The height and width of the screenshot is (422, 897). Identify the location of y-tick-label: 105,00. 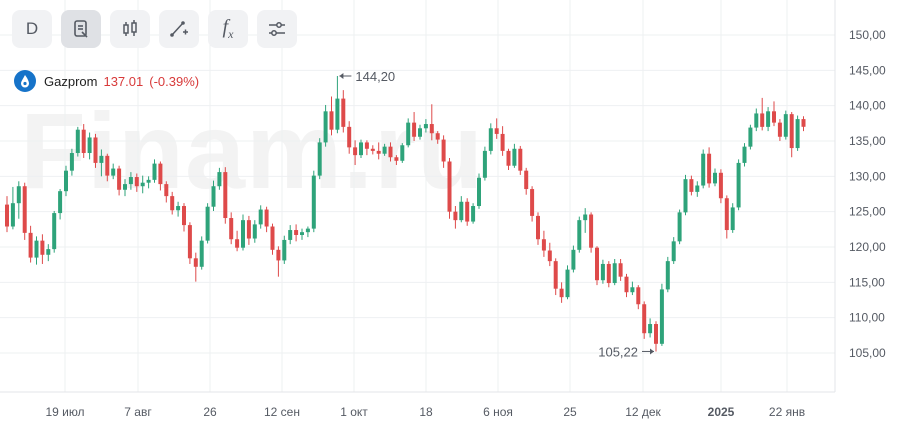
(867, 353).